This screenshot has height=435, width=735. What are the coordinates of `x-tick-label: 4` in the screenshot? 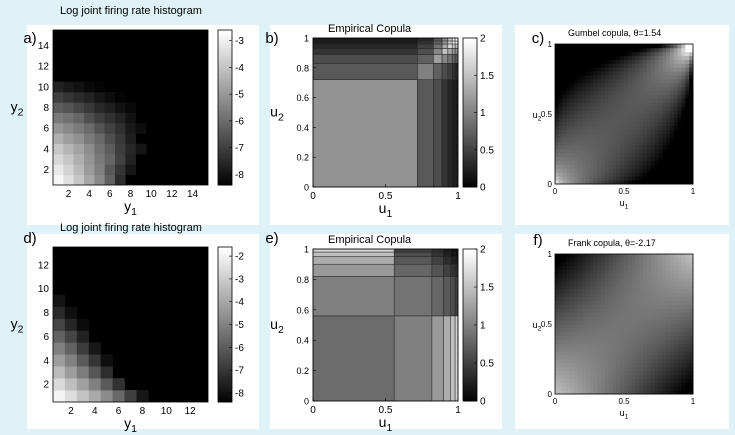 It's located at (89, 194).